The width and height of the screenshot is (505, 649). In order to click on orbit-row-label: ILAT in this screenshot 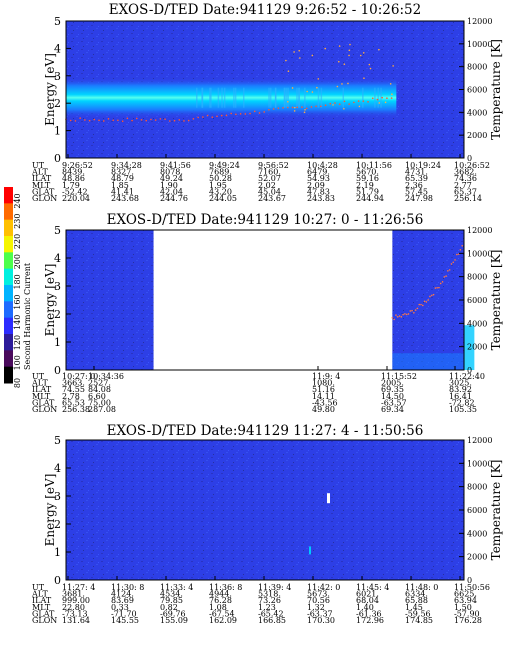, I will do `click(42, 389)`.